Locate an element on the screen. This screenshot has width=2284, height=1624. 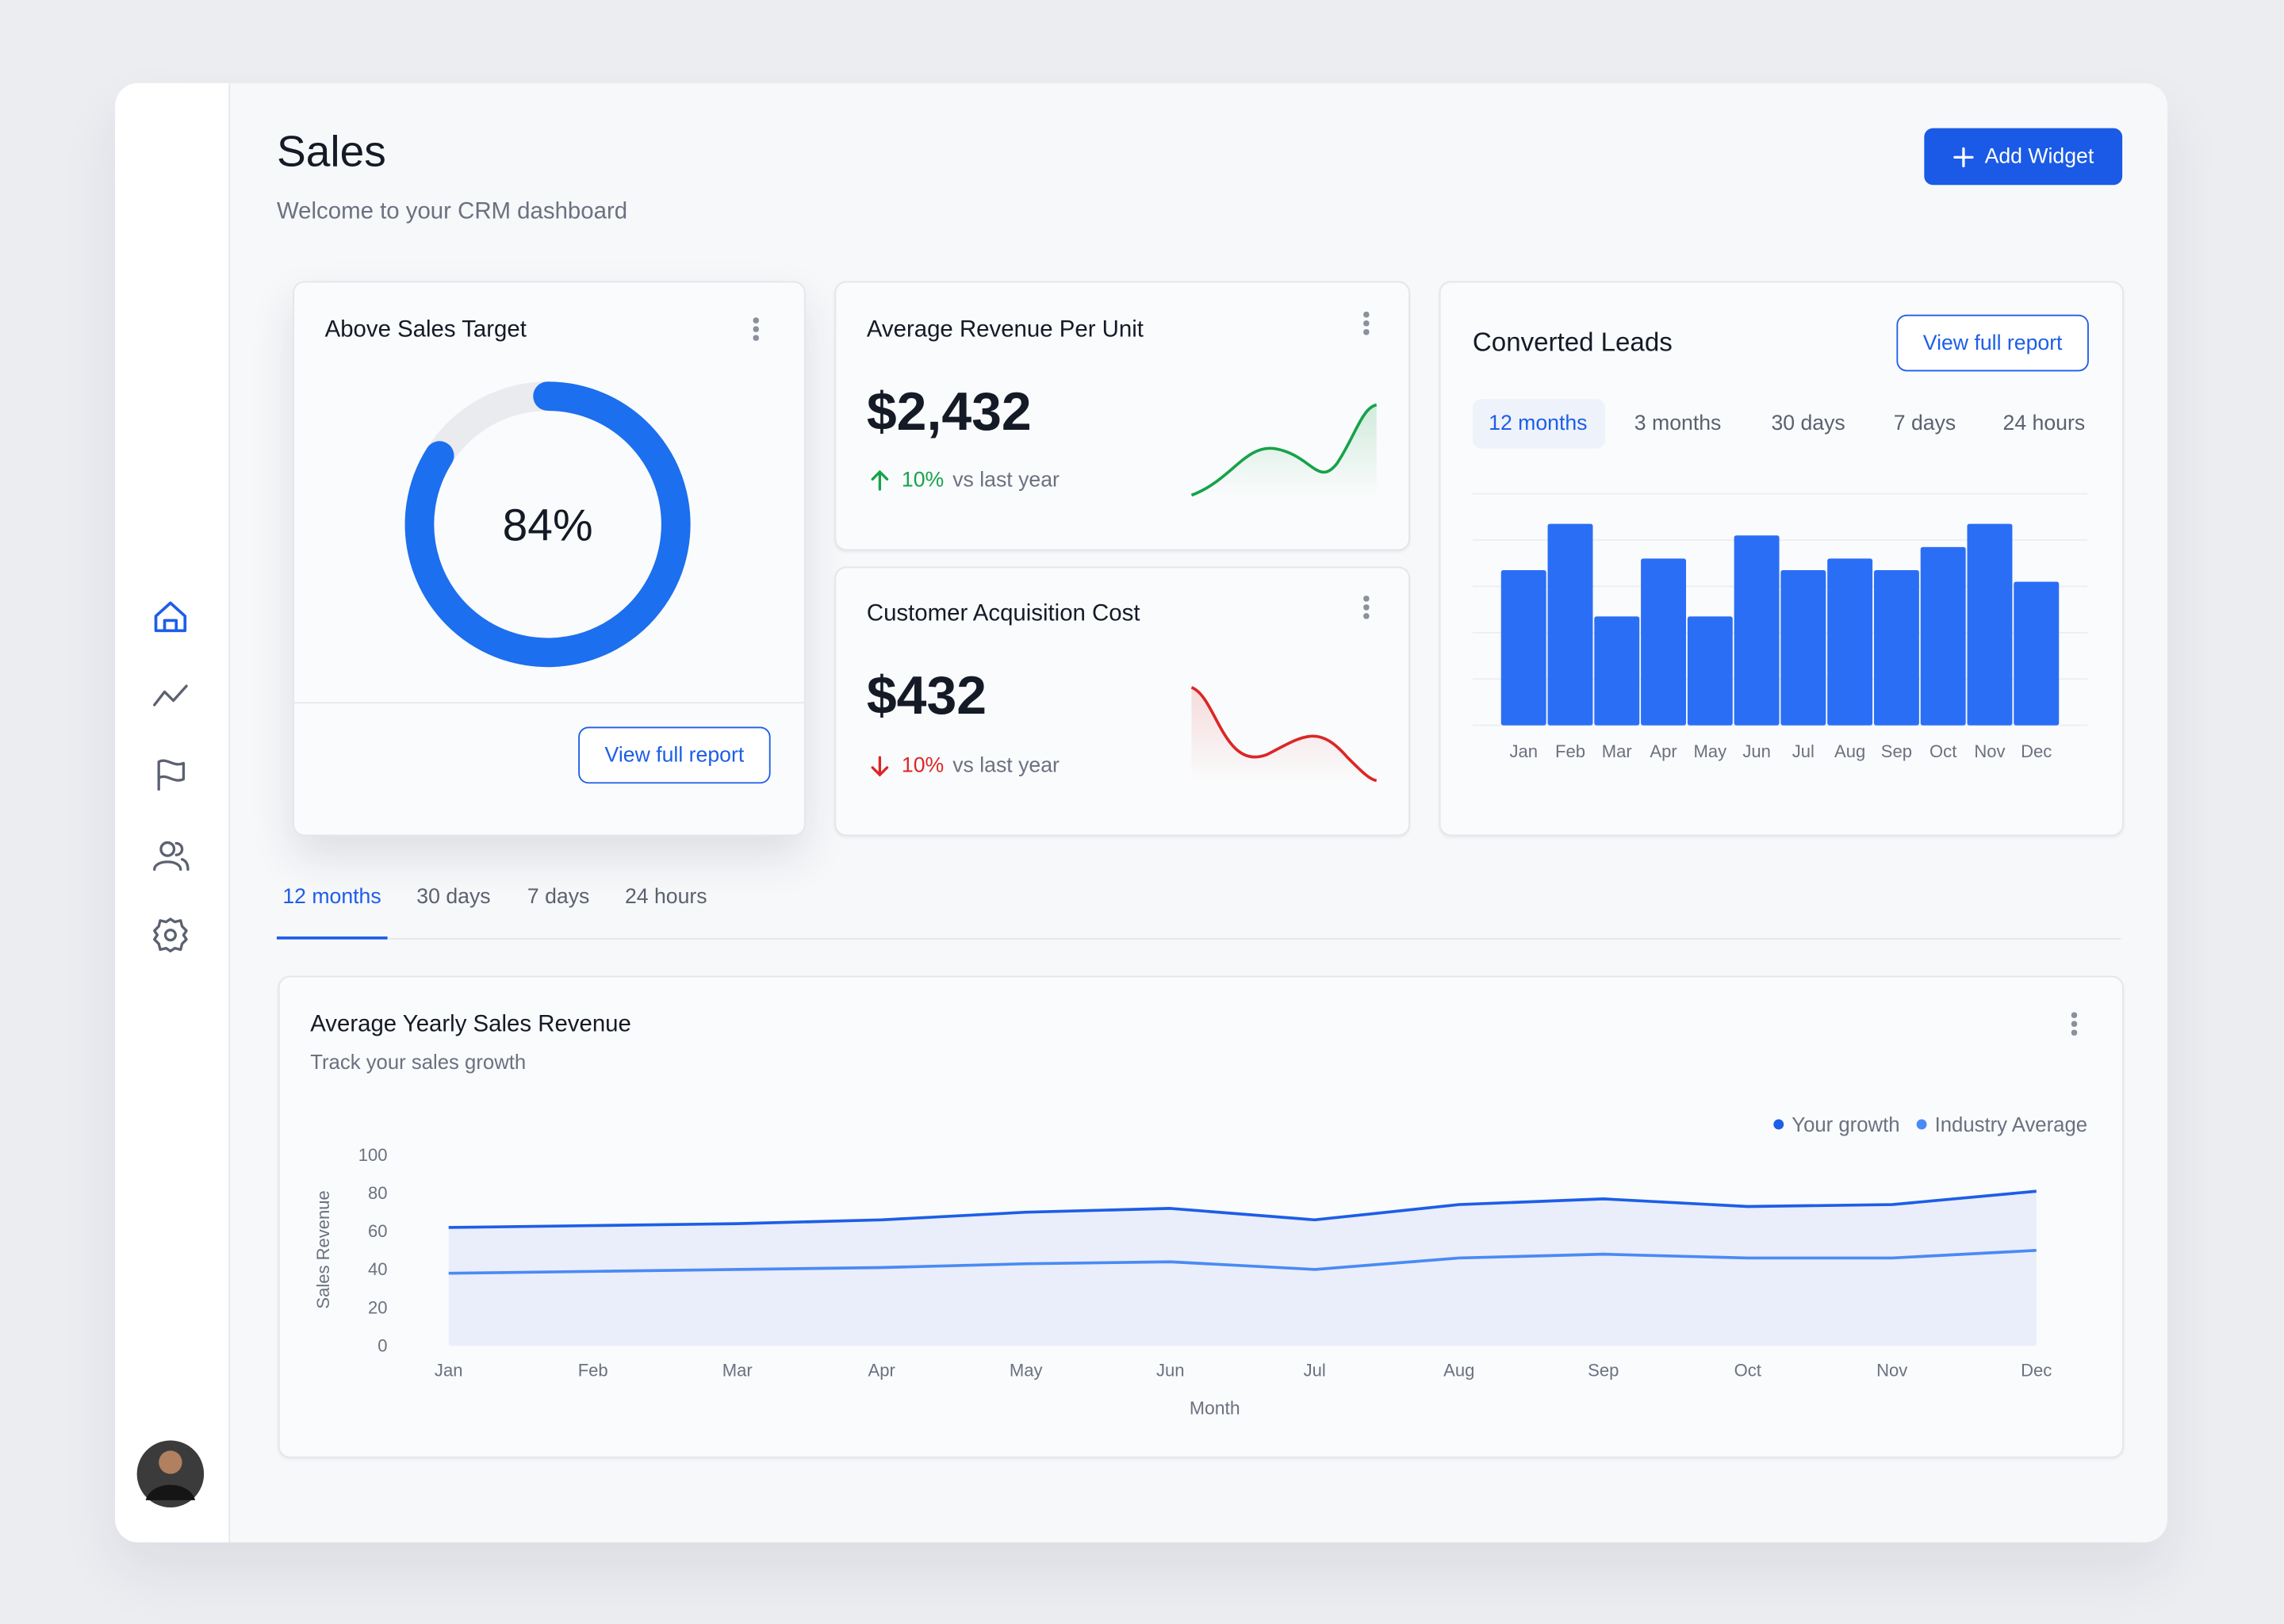
add-widget-button: Add Widget is located at coordinates (2023, 157).